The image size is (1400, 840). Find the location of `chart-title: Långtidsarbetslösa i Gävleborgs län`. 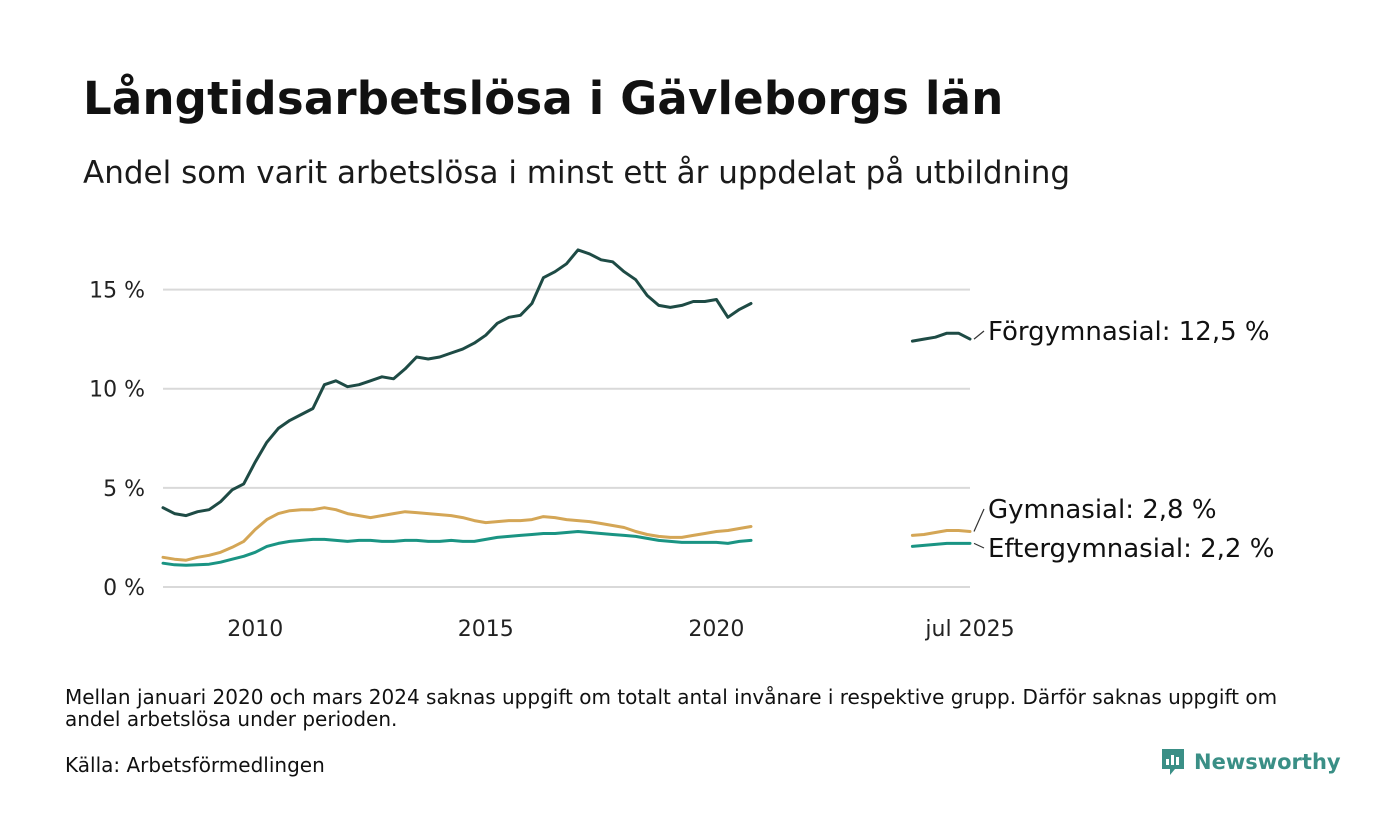

chart-title: Långtidsarbetslösa i Gävleborgs län is located at coordinates (543, 98).